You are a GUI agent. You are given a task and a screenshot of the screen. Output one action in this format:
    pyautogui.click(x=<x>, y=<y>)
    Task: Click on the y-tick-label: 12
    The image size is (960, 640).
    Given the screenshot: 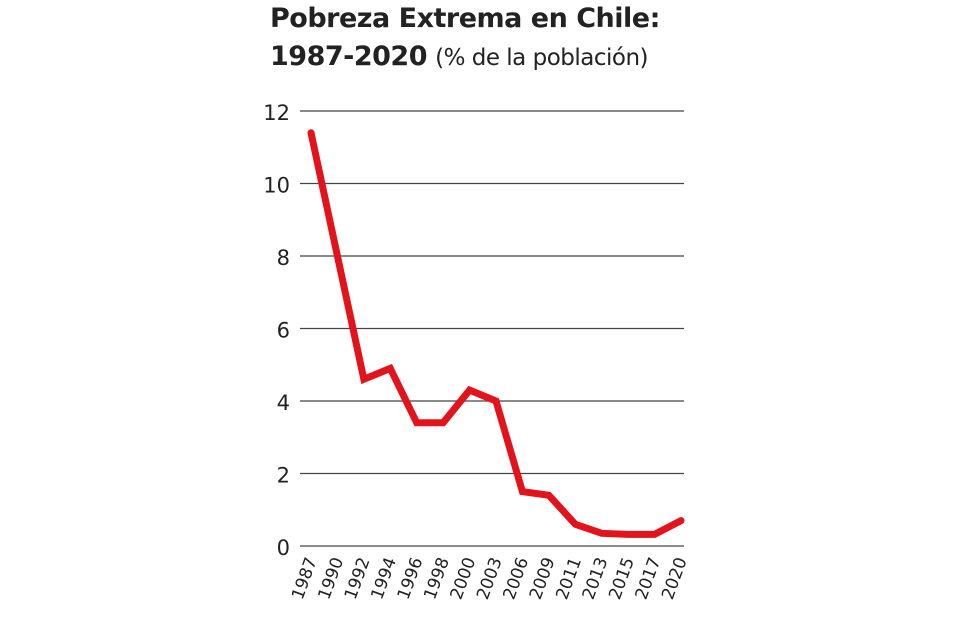 What is the action you would take?
    pyautogui.click(x=276, y=113)
    